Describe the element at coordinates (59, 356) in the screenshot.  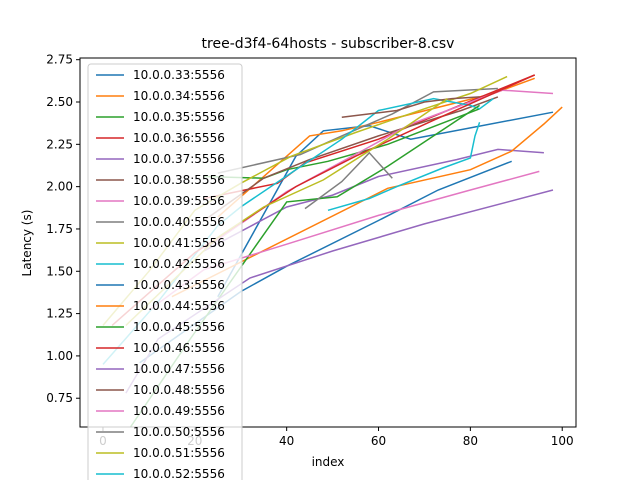
I see `y-tick-label: 1.00` at that location.